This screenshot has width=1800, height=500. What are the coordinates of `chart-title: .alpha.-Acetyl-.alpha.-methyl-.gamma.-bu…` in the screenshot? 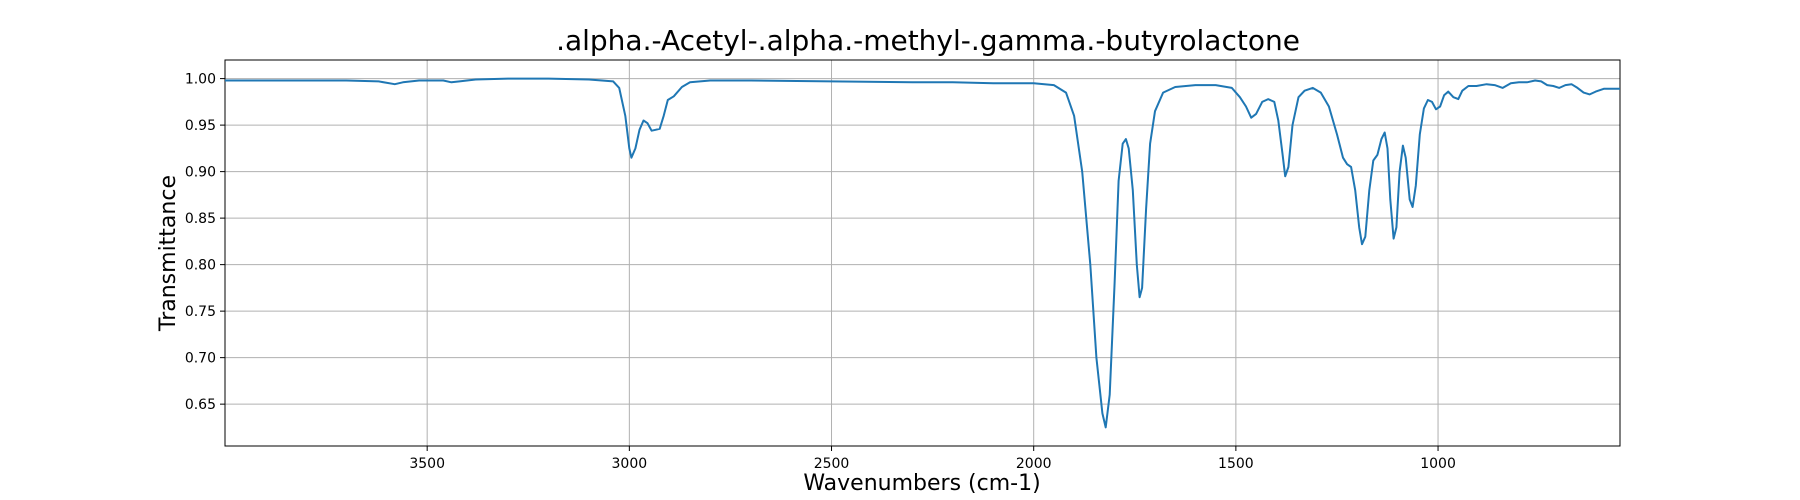 It's located at (928, 40).